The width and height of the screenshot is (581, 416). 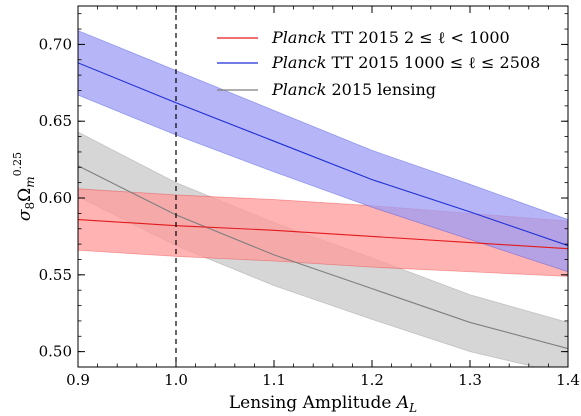 What do you see at coordinates (568, 380) in the screenshot?
I see `x-tick-label: 1.4` at bounding box center [568, 380].